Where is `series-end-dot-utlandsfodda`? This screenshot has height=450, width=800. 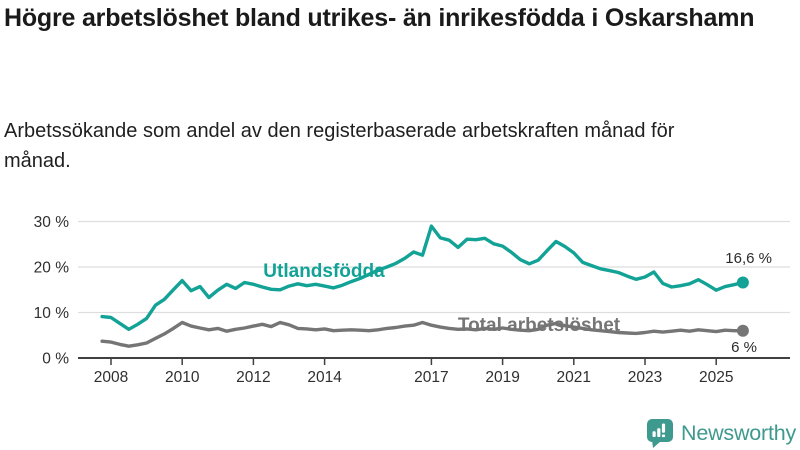
series-end-dot-utlandsfodda is located at coordinates (742, 282).